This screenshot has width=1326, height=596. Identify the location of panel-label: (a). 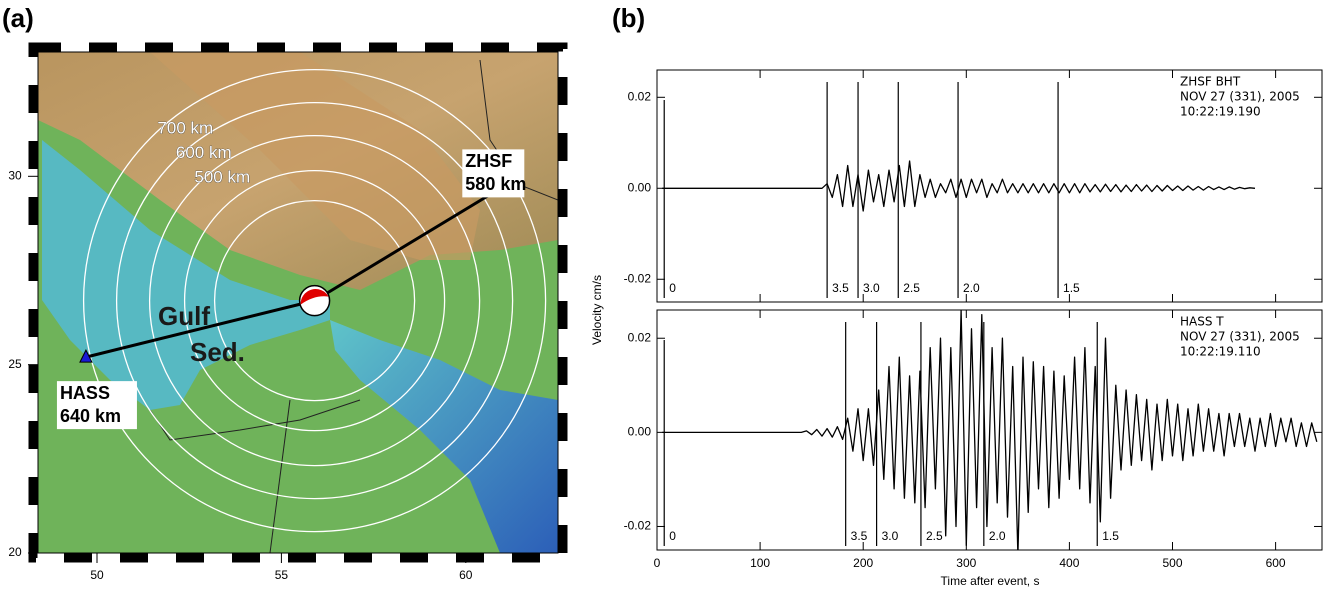
(18, 18).